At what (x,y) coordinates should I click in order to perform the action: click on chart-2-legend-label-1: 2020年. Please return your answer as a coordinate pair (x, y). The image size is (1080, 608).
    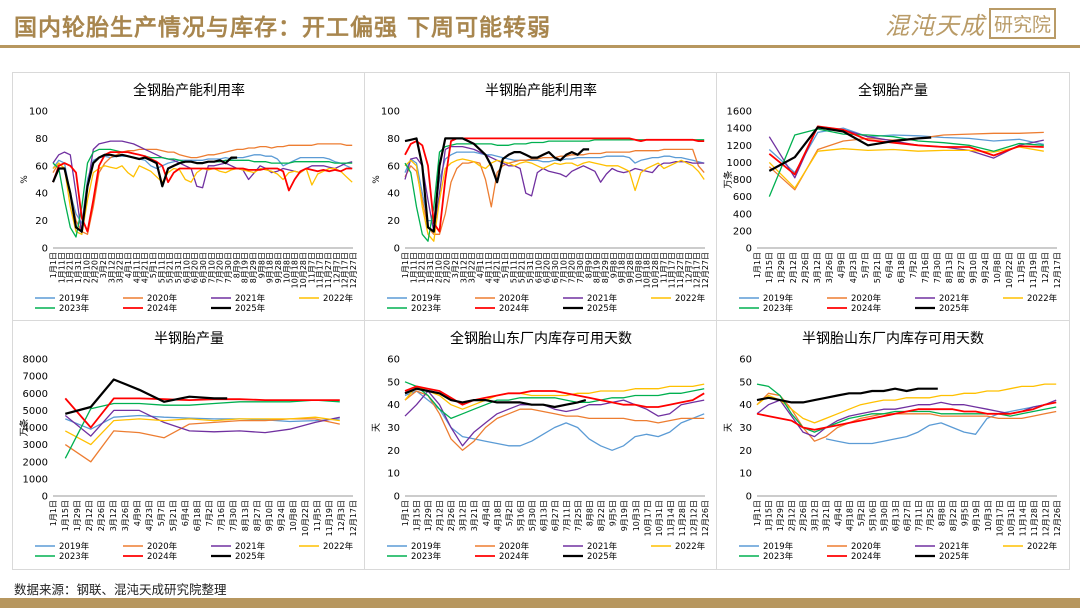
    Looking at the image, I should click on (514, 298).